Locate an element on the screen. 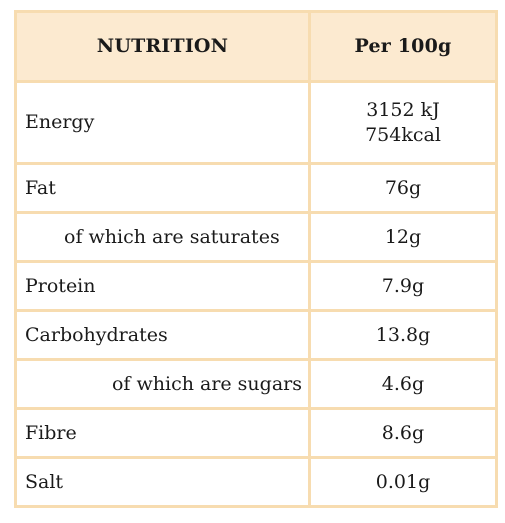  row-value: 7.9g is located at coordinates (403, 286).